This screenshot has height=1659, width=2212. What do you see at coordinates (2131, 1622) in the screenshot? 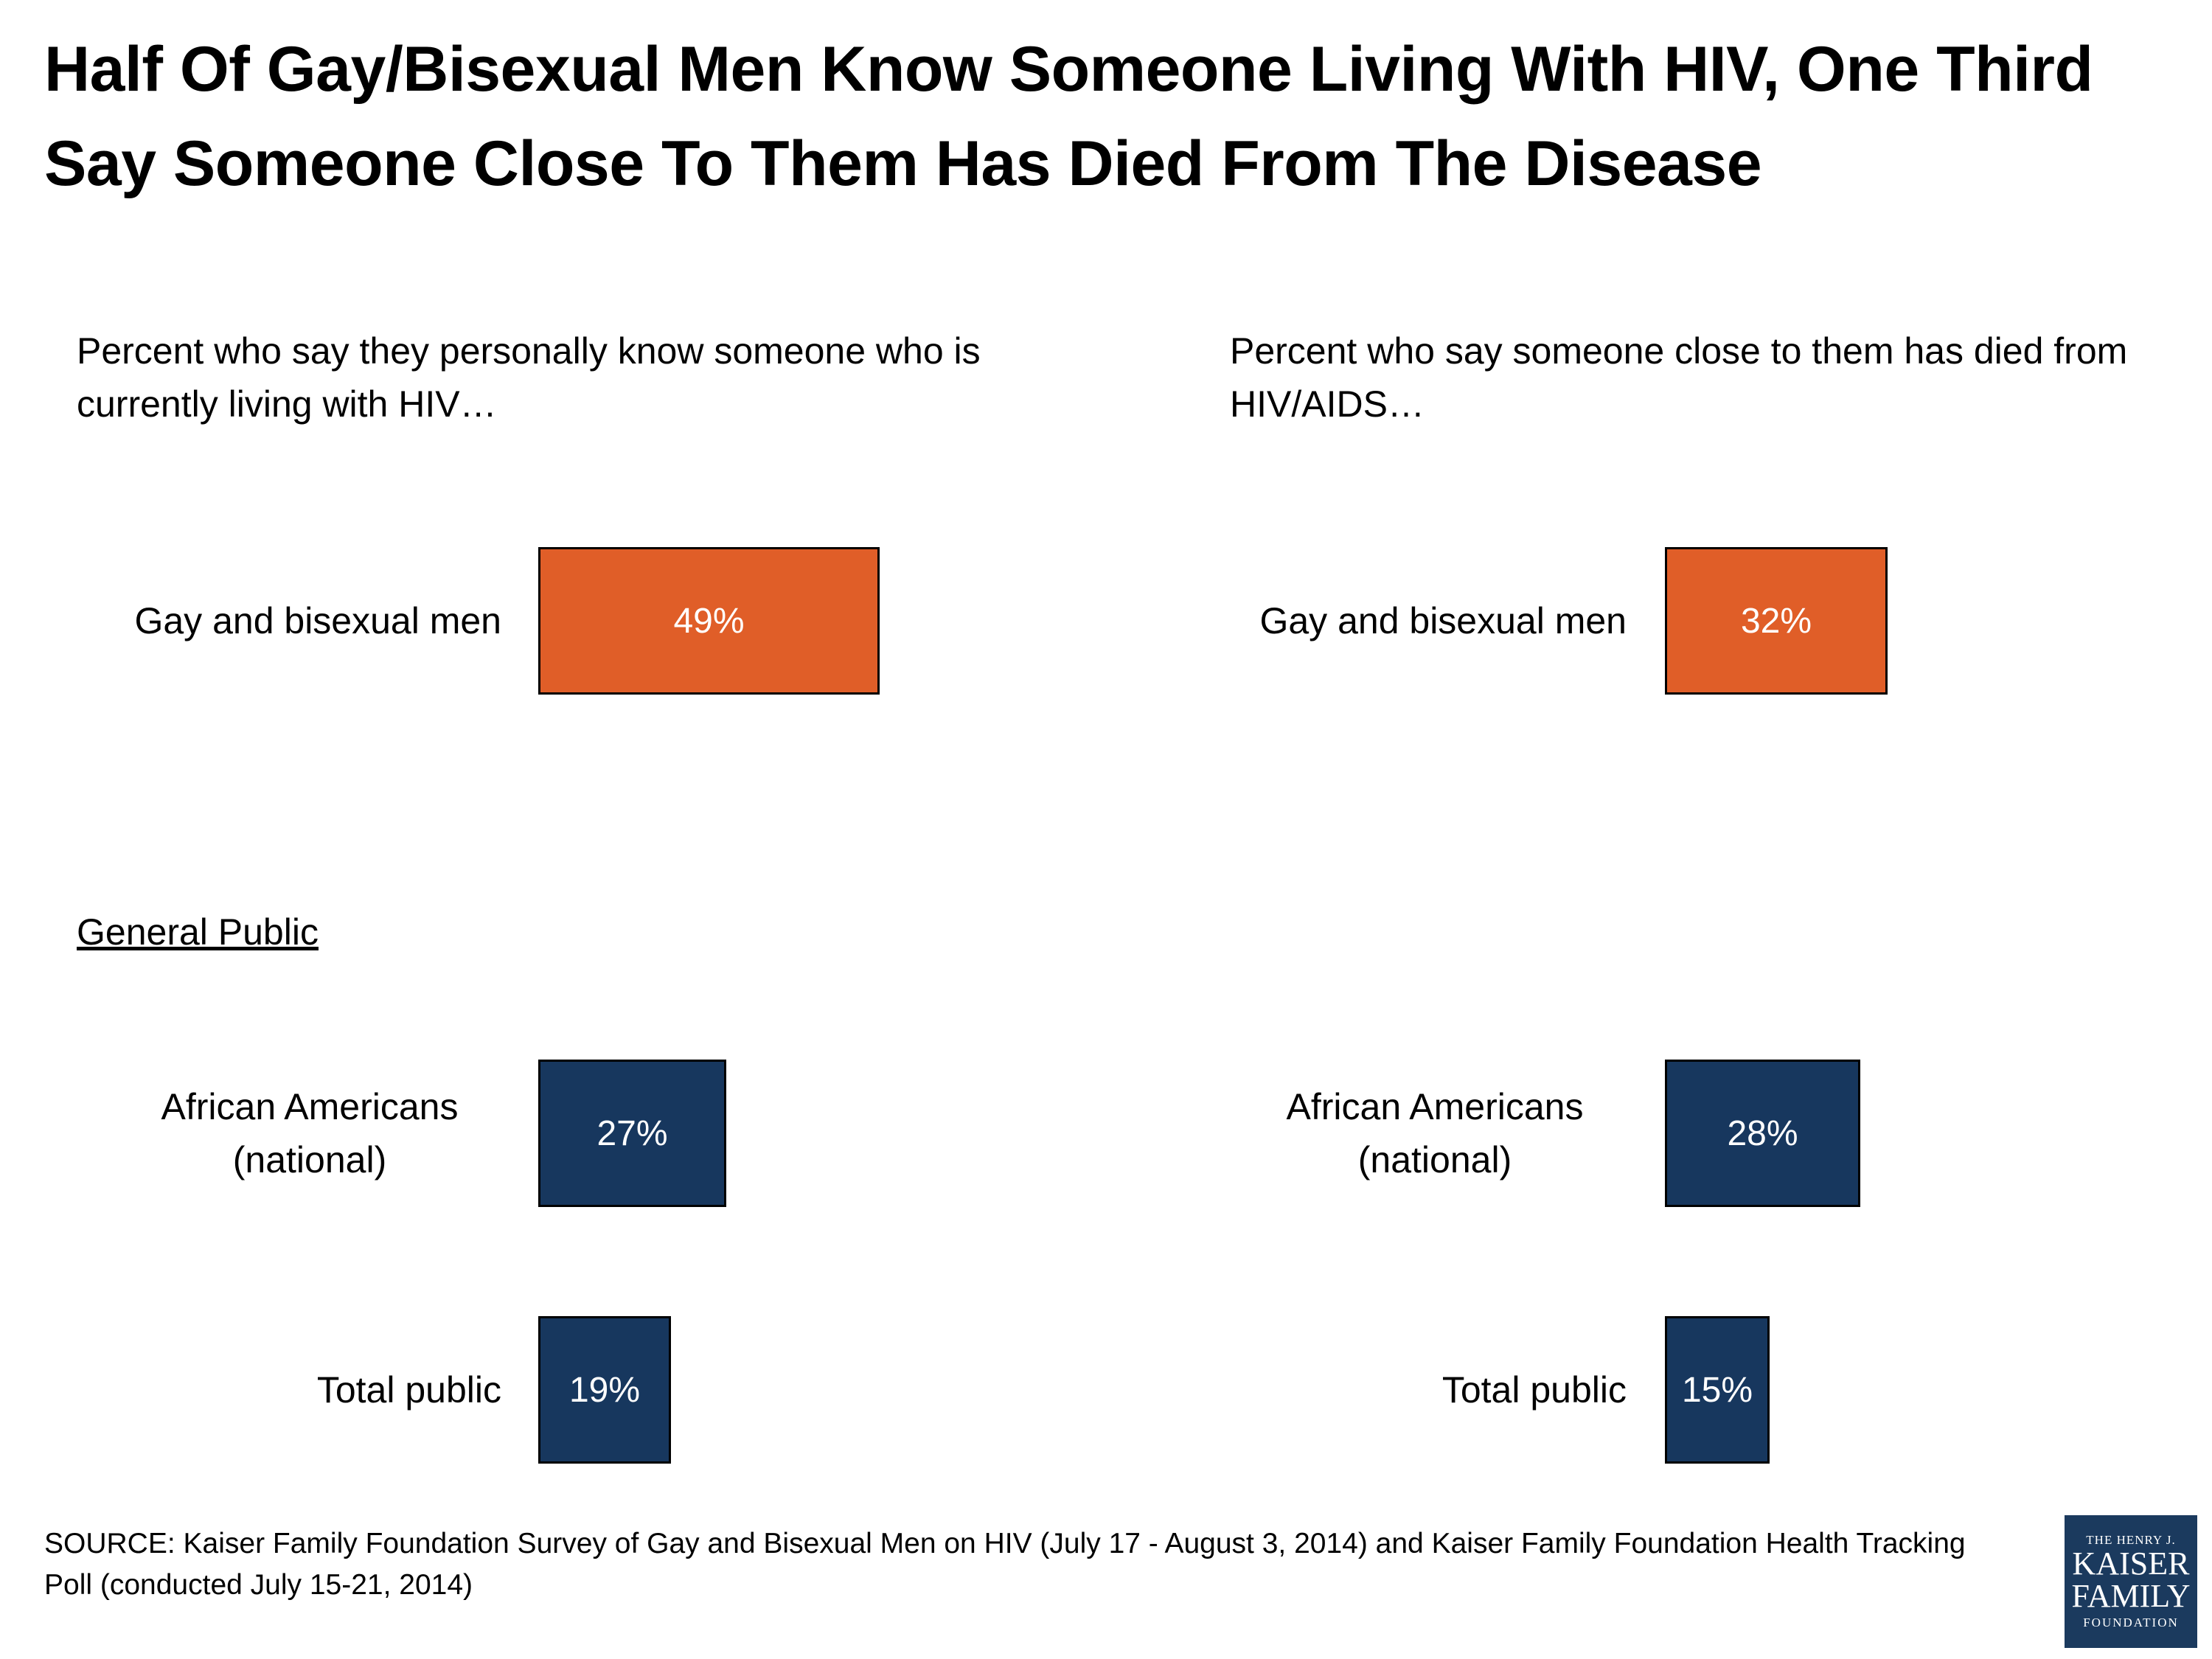
I see `logo-line-4: FOUNDATION` at bounding box center [2131, 1622].